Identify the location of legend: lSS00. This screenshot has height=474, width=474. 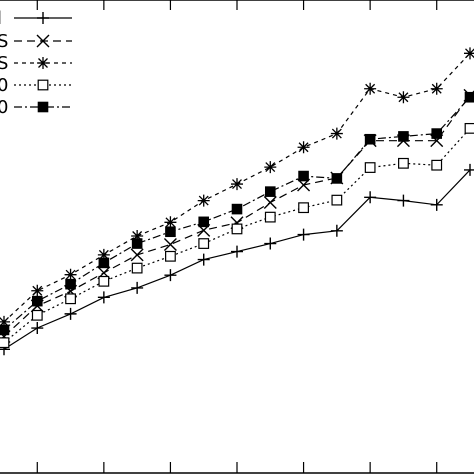
(36, 63).